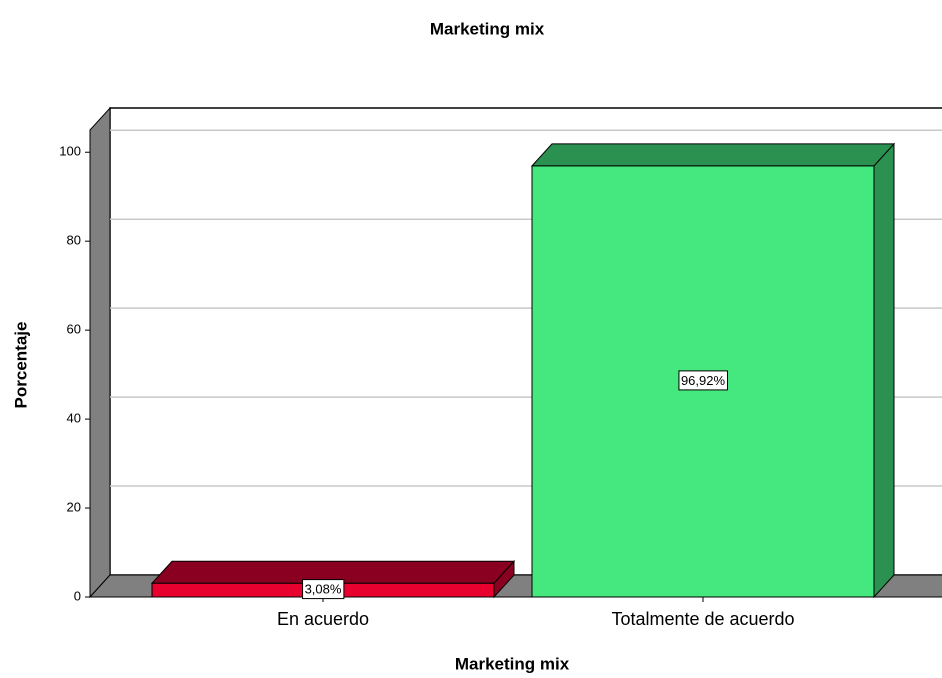  I want to click on y-axis-title: Porcentaje, so click(20, 365).